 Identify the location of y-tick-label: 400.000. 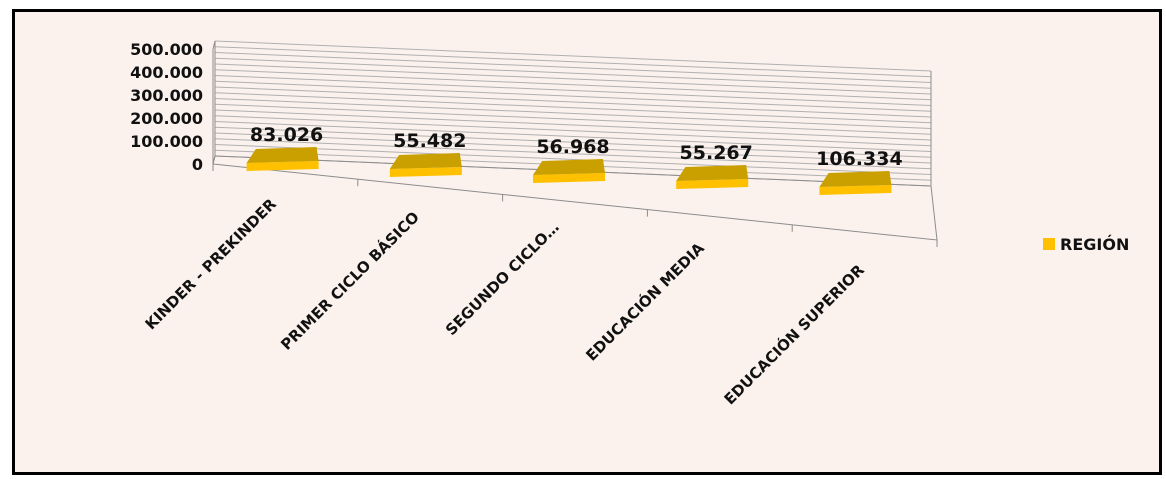
(166, 72).